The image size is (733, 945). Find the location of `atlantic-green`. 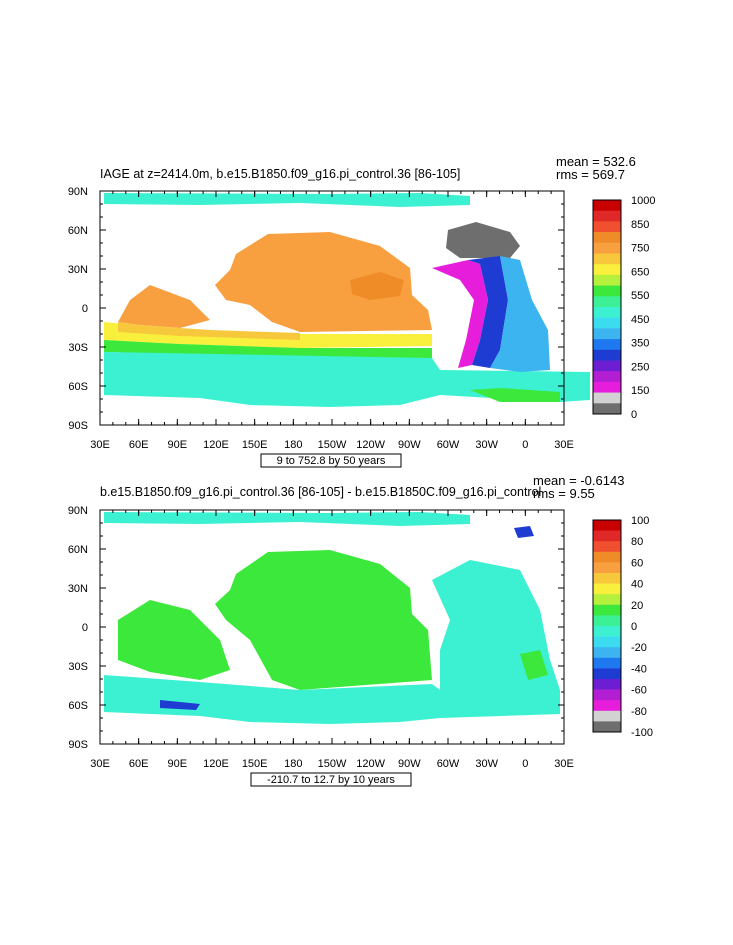

atlantic-green is located at coordinates (515, 395).